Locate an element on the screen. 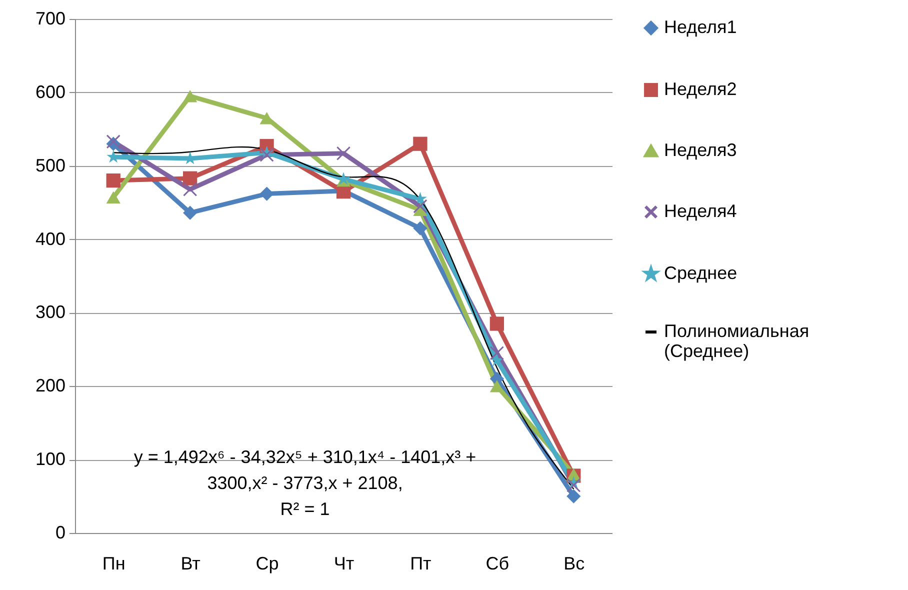  x-tick-label: Ср is located at coordinates (267, 564).